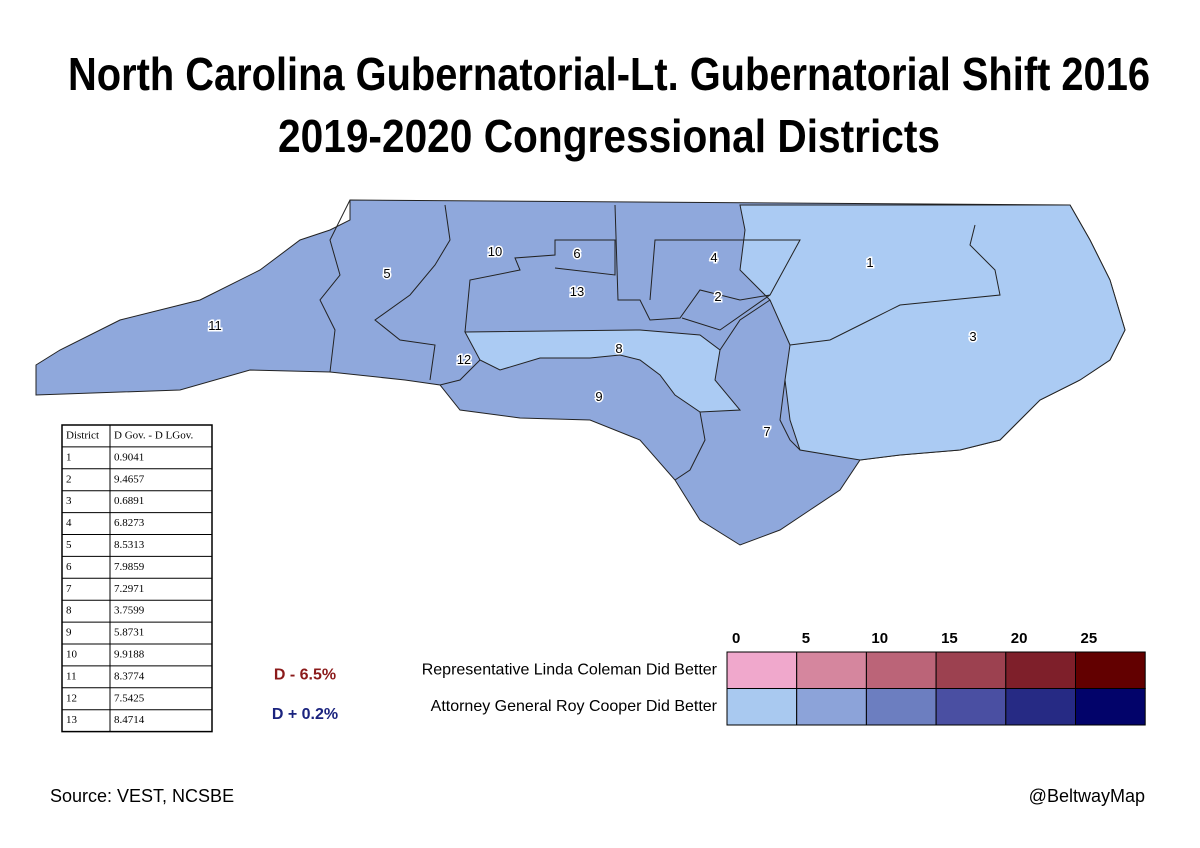  What do you see at coordinates (71, 676) in the screenshot?
I see `table-cell: 11` at bounding box center [71, 676].